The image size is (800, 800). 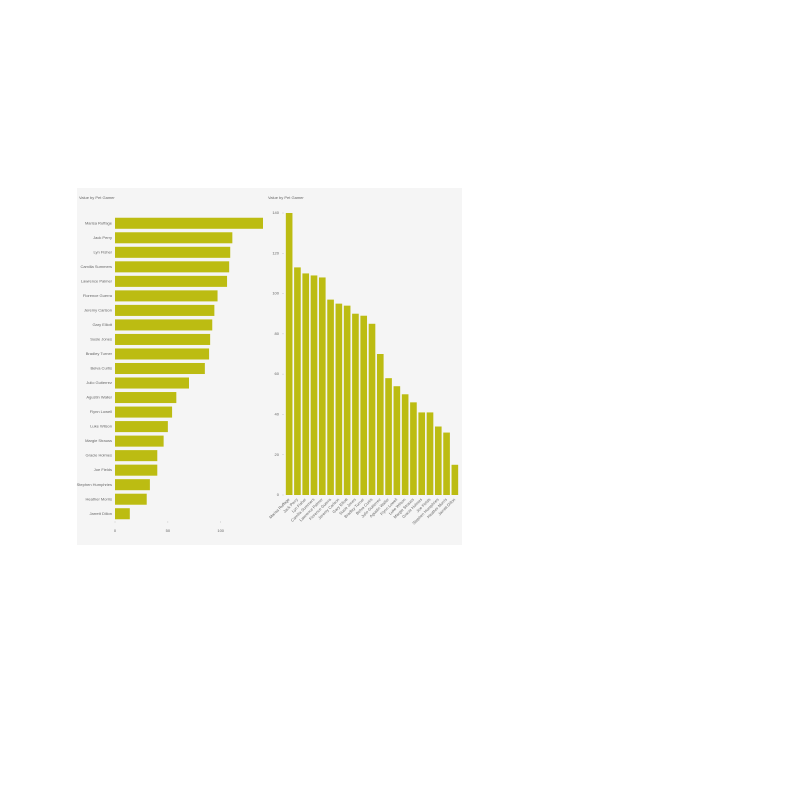 I want to click on y-tick-label: Heather Morris, so click(x=99, y=498).